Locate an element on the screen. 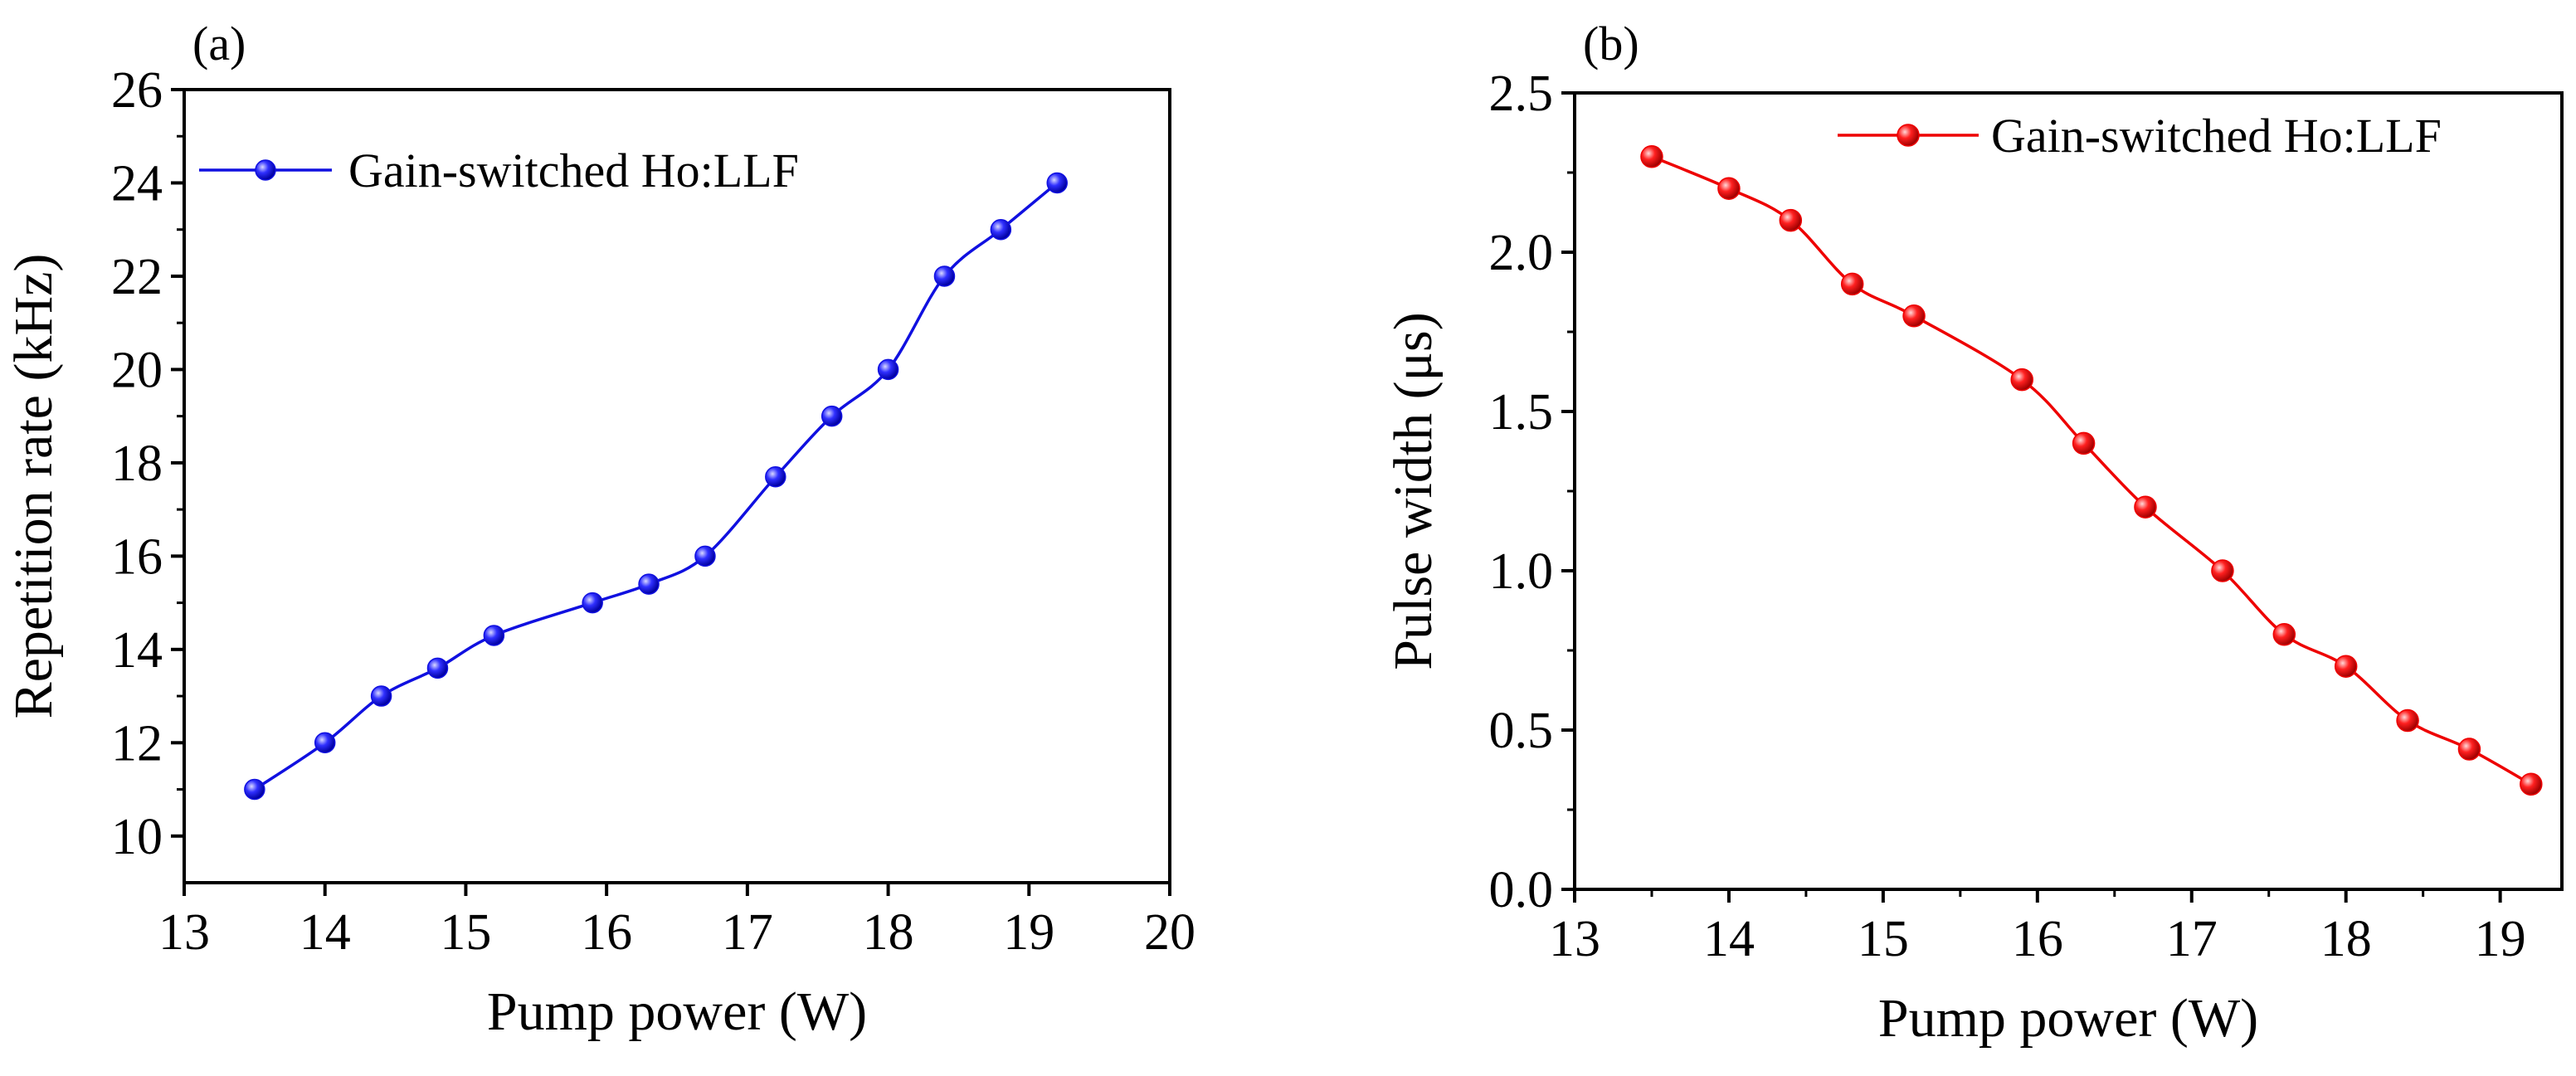 The image size is (2576, 1076). panel-label: (a) is located at coordinates (219, 44).